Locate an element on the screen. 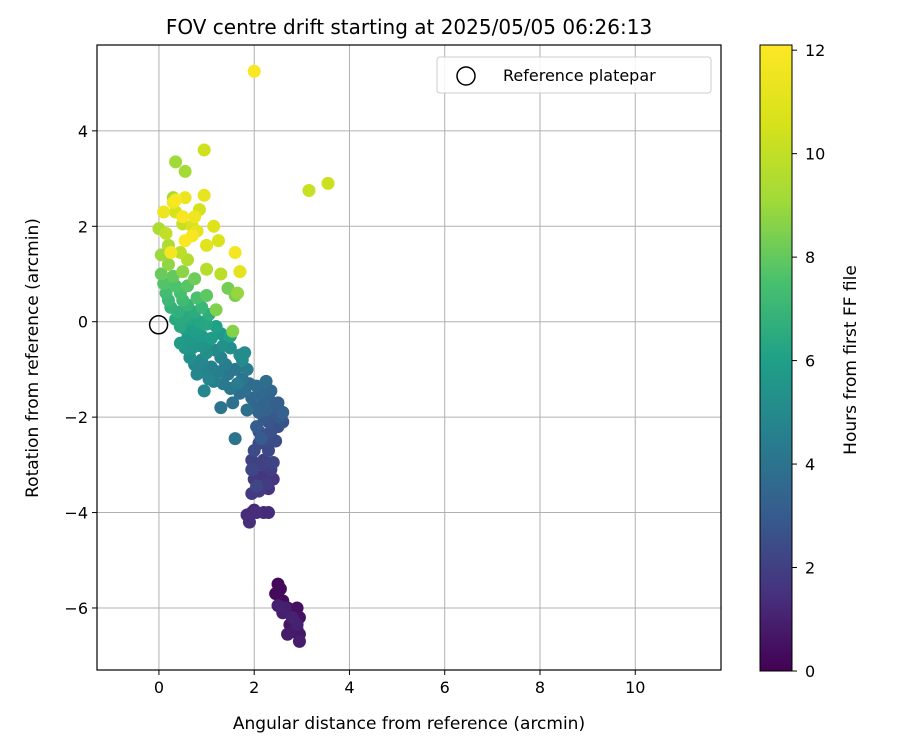 The image size is (900, 750). colorbar-tick-label: 4 is located at coordinates (810, 464).